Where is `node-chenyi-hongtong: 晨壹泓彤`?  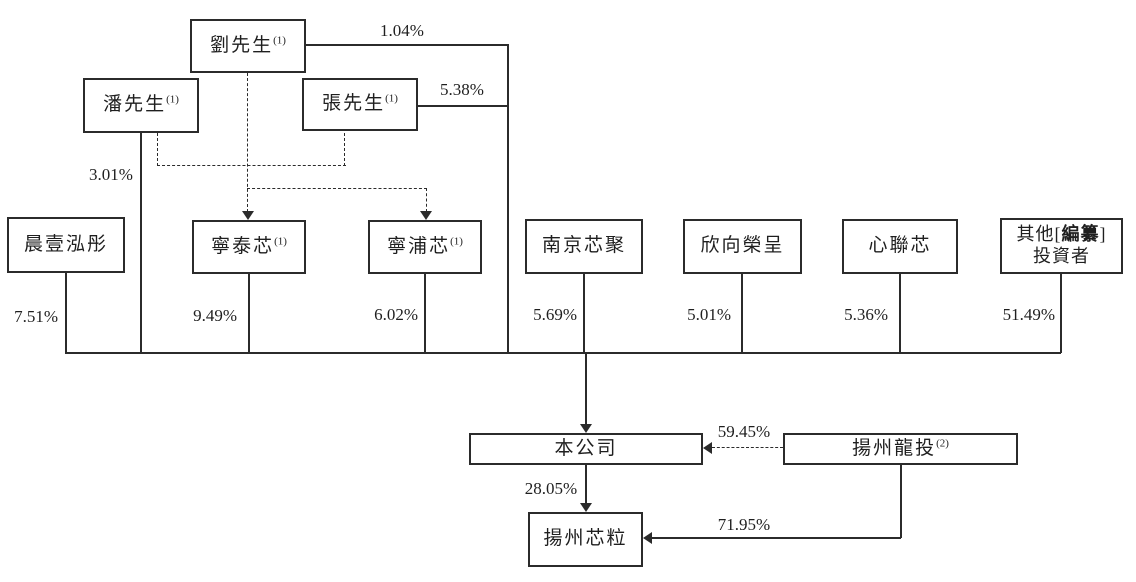
node-chenyi-hongtong: 晨壹泓彤 is located at coordinates (66, 245).